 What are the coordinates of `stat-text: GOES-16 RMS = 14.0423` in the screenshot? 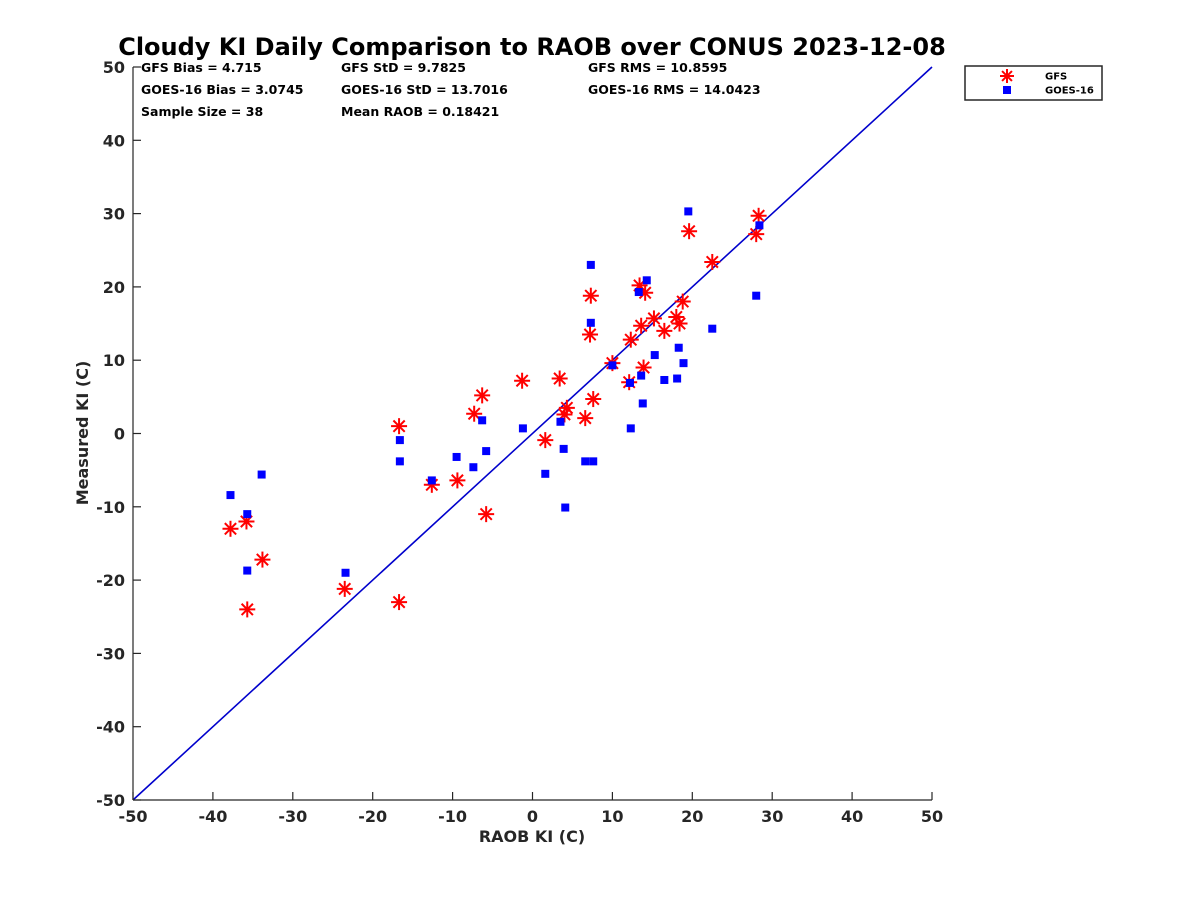 It's located at (674, 89).